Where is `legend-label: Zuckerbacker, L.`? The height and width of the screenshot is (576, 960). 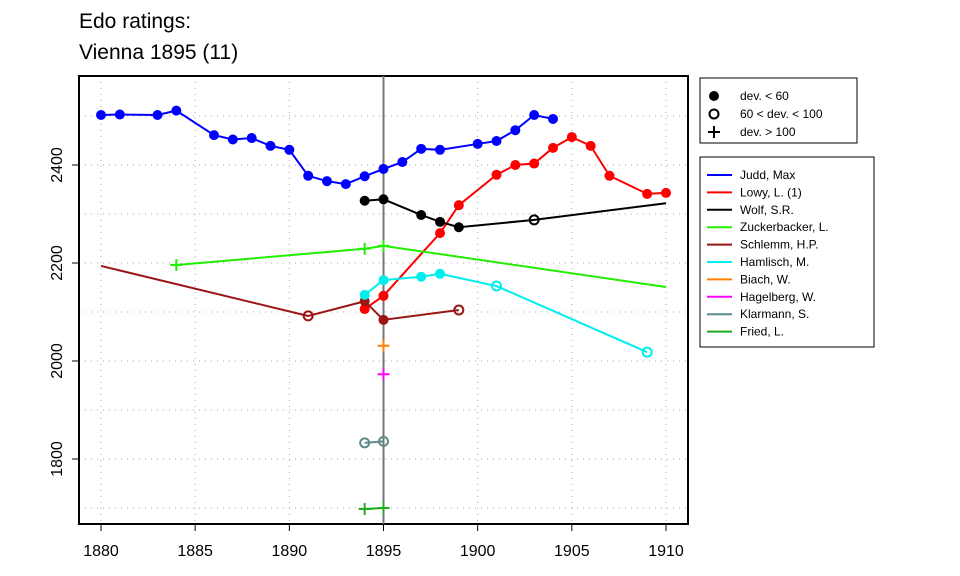 legend-label: Zuckerbacker, L. is located at coordinates (784, 227).